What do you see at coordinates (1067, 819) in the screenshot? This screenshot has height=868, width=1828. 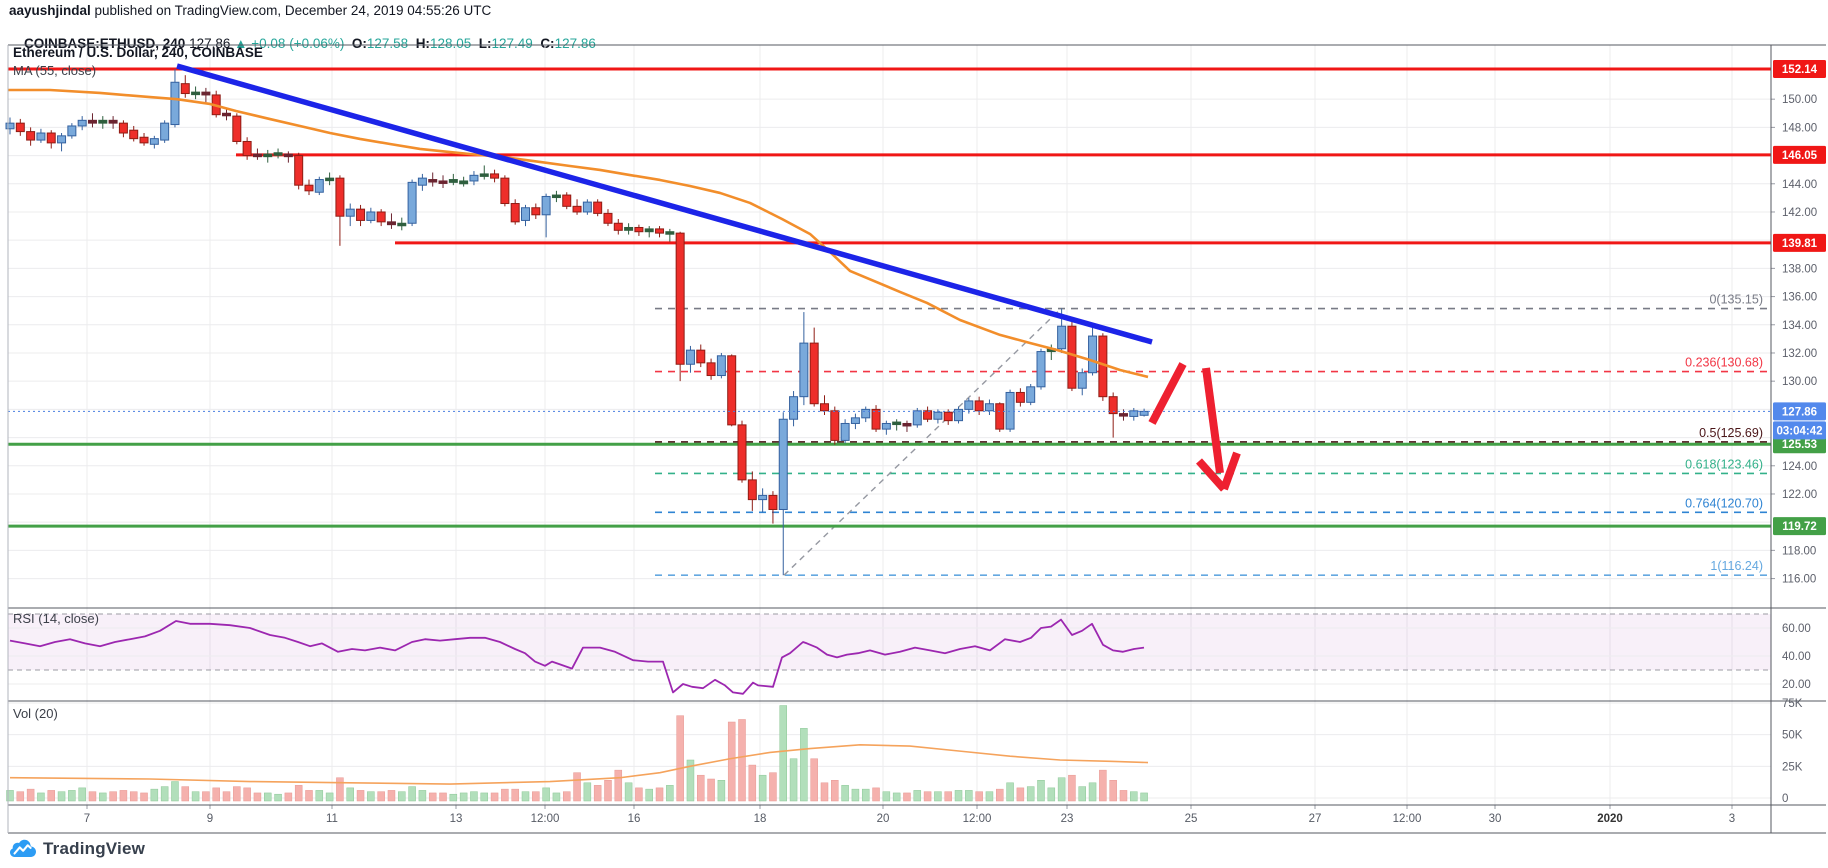 I see `time-axis-label: 23` at bounding box center [1067, 819].